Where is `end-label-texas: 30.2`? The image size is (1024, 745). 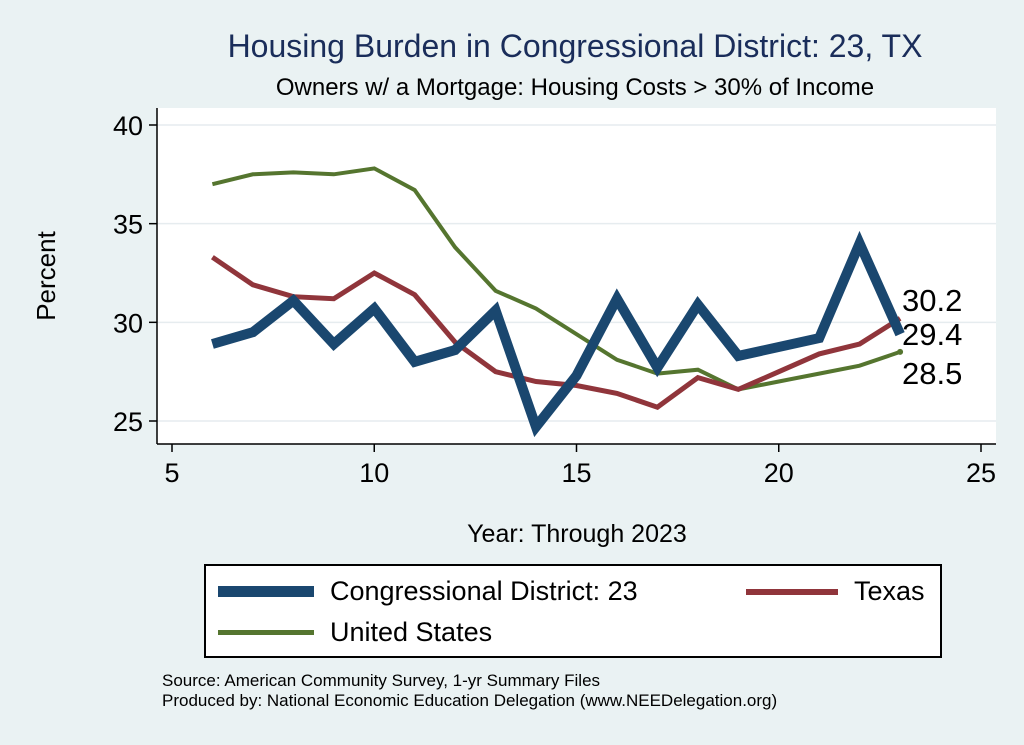 end-label-texas: 30.2 is located at coordinates (932, 300).